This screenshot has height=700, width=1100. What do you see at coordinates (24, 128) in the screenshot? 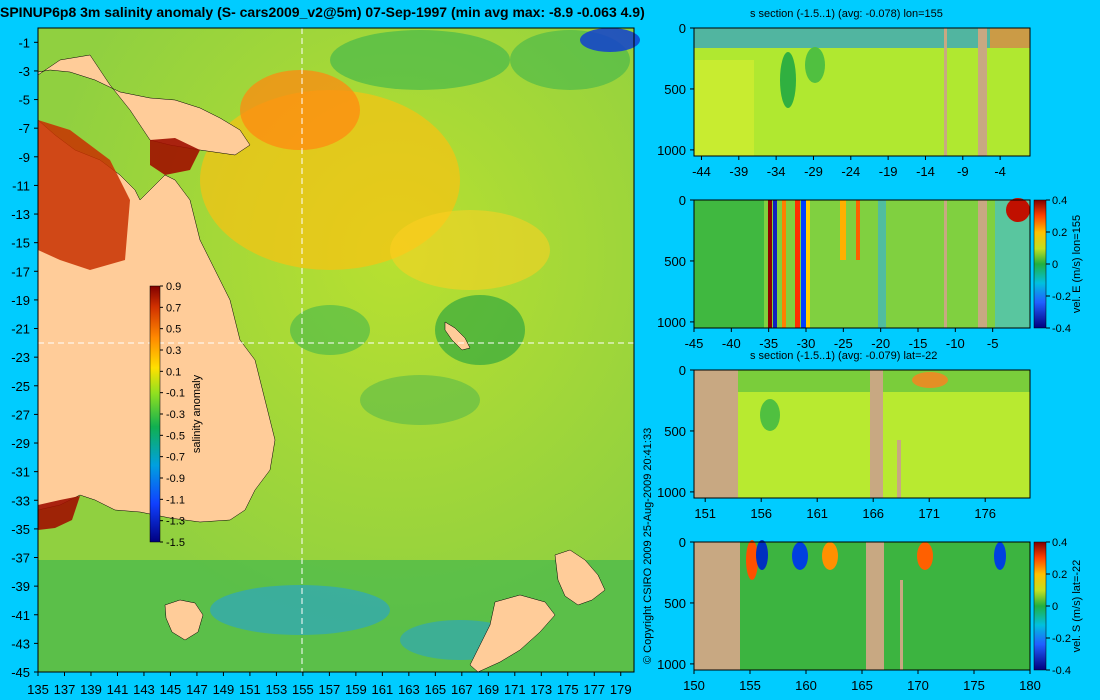
I see `y-tick-label: -7` at bounding box center [24, 128].